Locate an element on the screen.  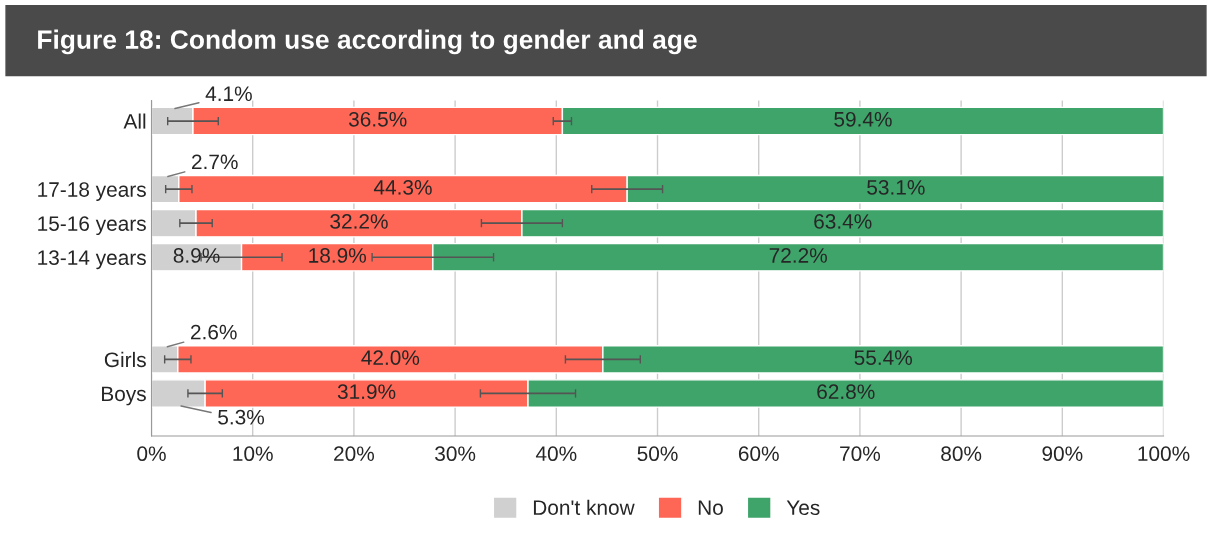
x-tick-label: 80% is located at coordinates (961, 454).